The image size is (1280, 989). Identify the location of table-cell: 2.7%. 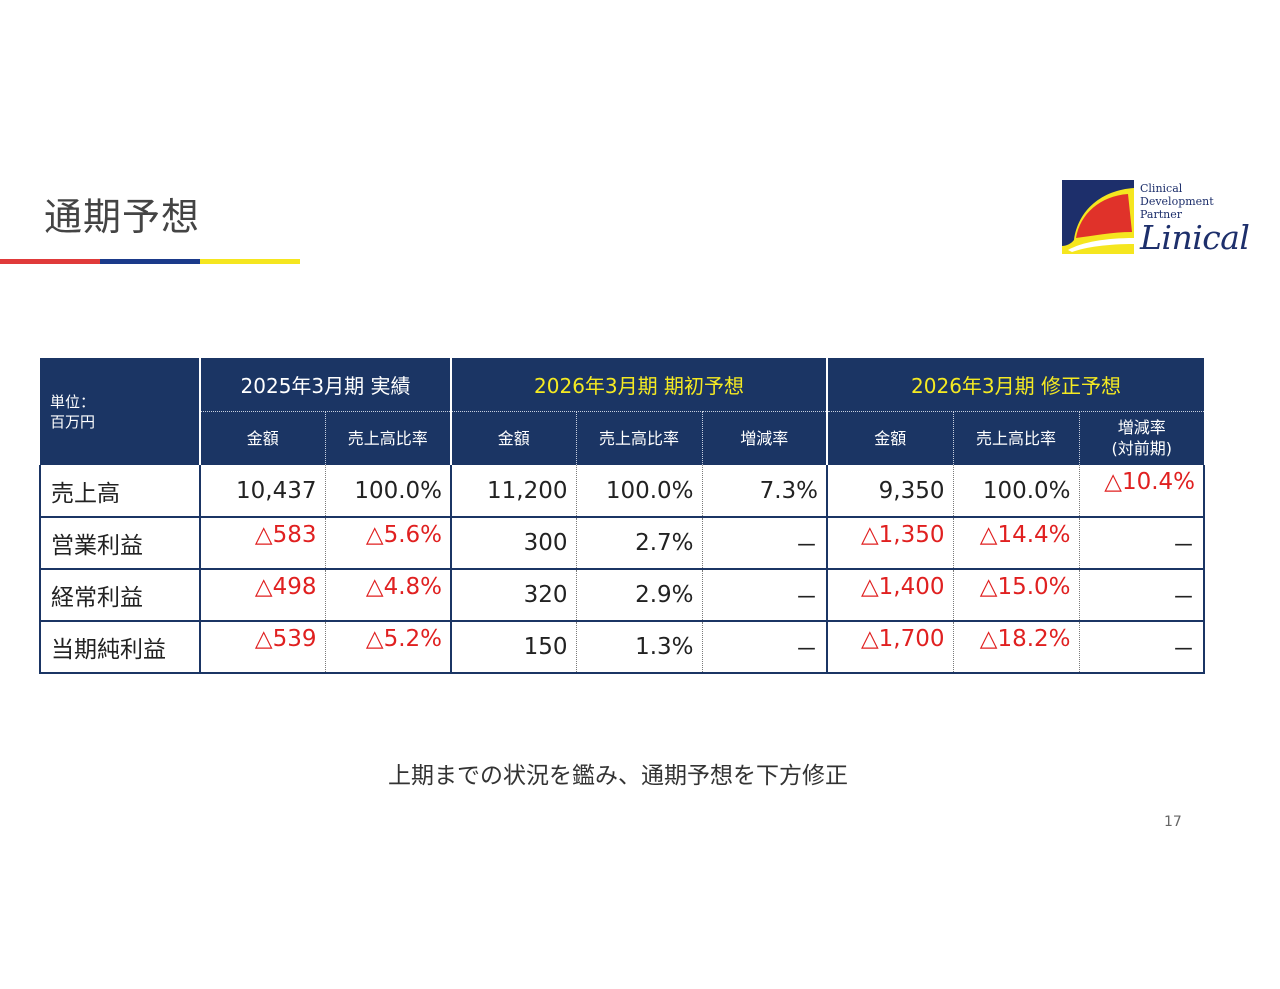
(639, 543).